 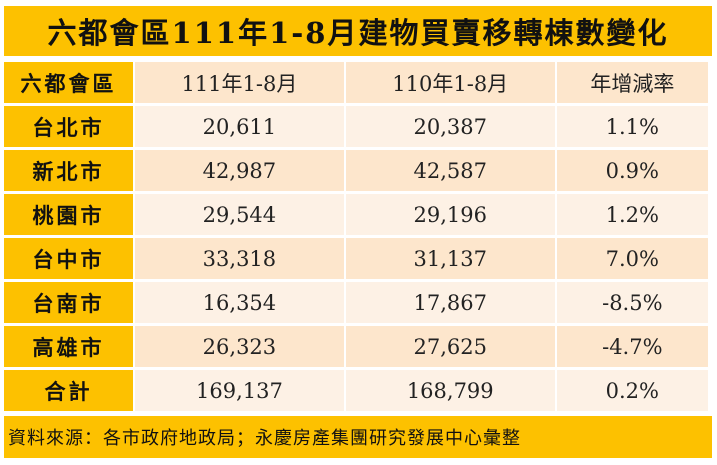 What do you see at coordinates (632, 346) in the screenshot?
I see `rate-cell: -4.7%` at bounding box center [632, 346].